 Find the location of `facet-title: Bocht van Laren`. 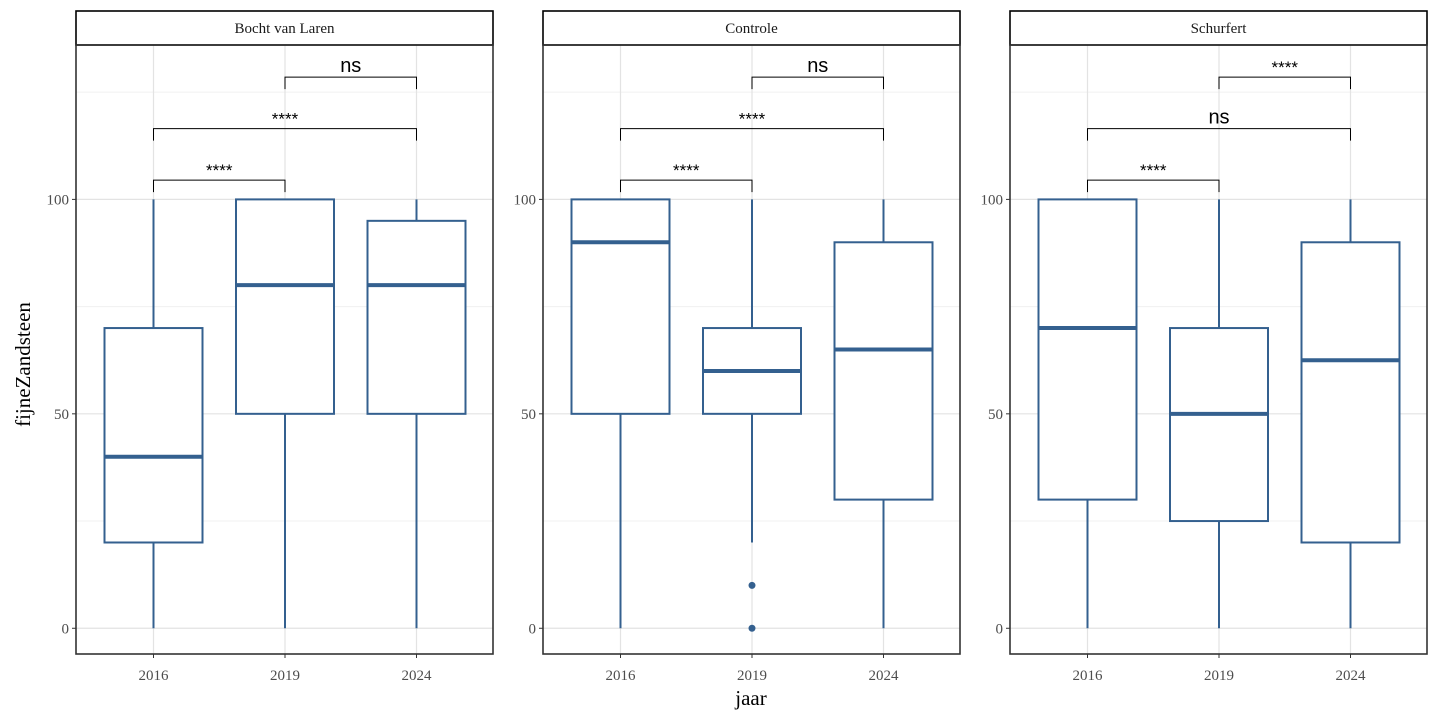

facet-title: Bocht van Laren is located at coordinates (285, 29).